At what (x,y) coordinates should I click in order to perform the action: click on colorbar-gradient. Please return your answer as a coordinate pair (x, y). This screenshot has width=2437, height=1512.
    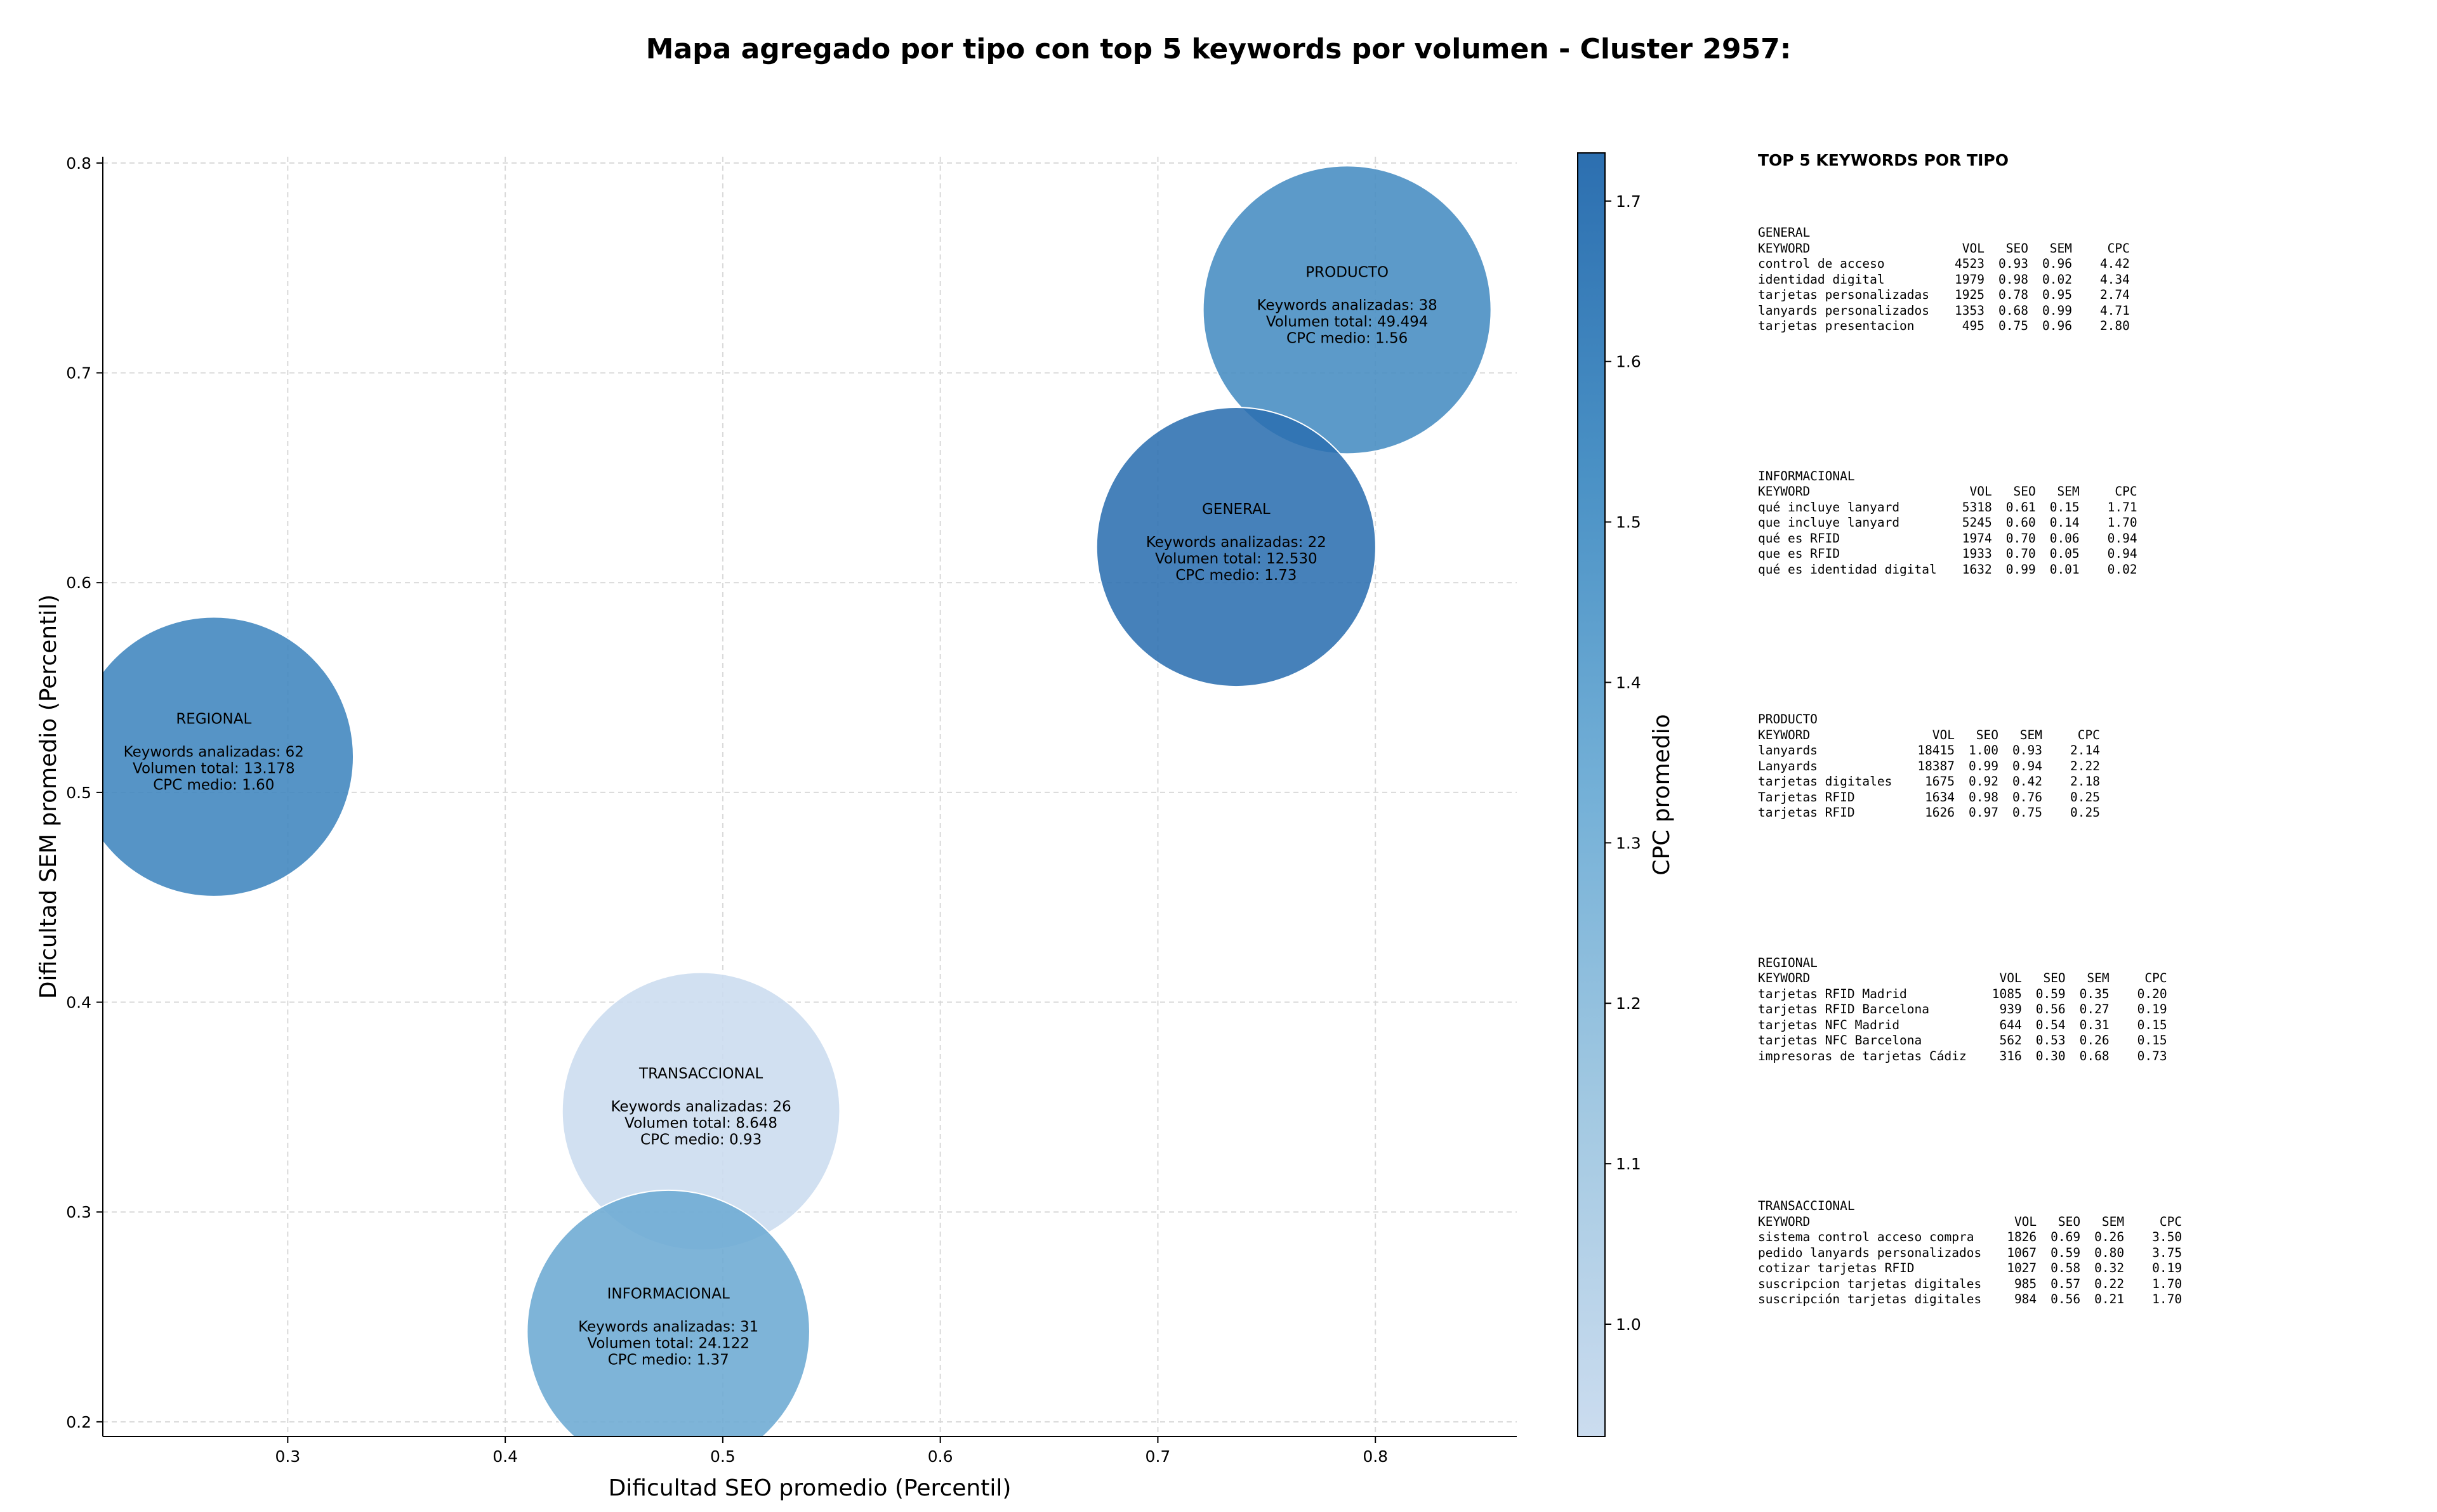
    Looking at the image, I should click on (1591, 795).